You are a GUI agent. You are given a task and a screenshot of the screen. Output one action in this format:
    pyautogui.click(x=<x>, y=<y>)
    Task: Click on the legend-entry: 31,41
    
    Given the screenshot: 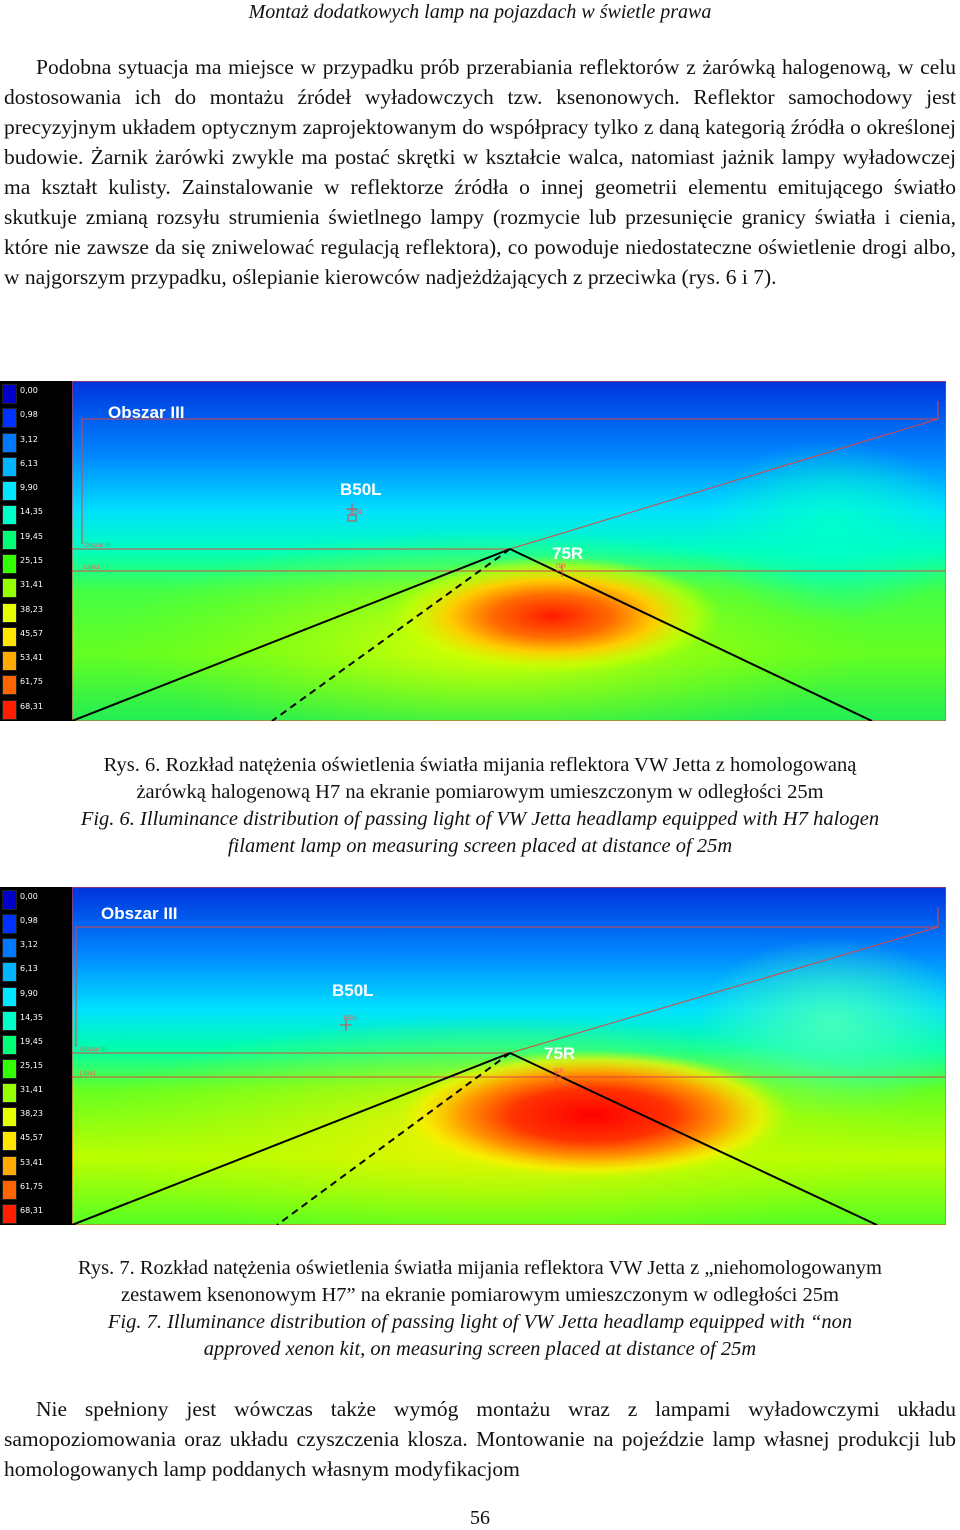 What is the action you would take?
    pyautogui.click(x=36, y=587)
    